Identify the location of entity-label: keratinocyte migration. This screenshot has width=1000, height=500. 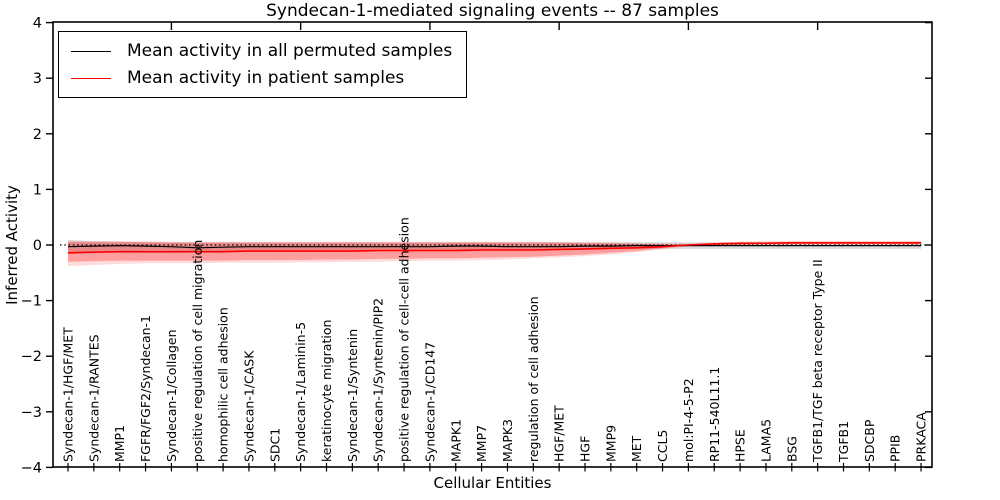
(326, 391).